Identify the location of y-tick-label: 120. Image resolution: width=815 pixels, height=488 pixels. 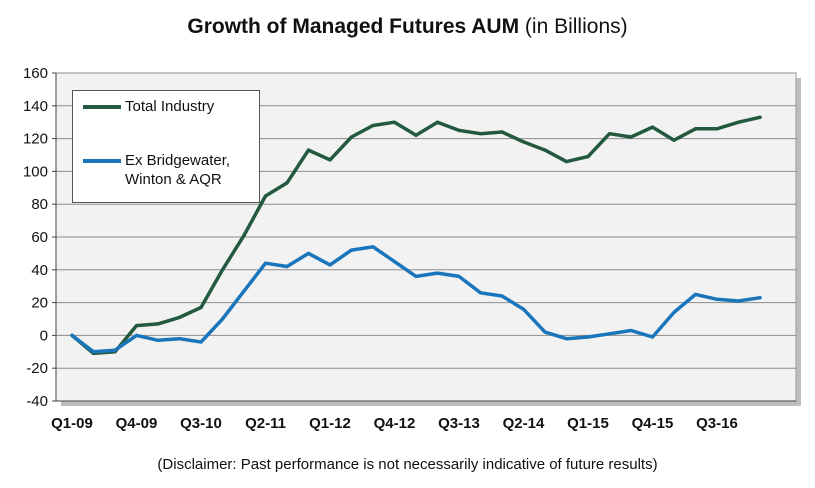
(35, 139).